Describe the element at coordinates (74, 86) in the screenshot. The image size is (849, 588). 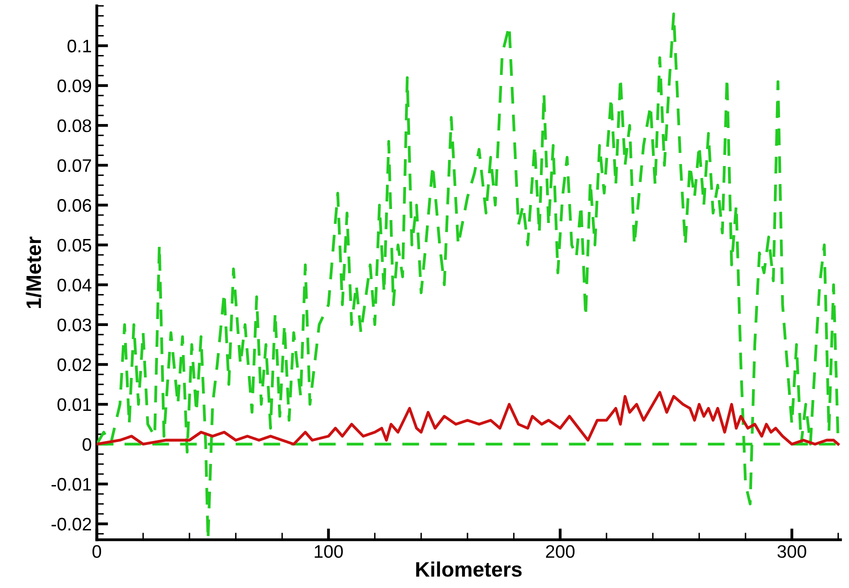
I see `y-tick-label: 0.09` at that location.